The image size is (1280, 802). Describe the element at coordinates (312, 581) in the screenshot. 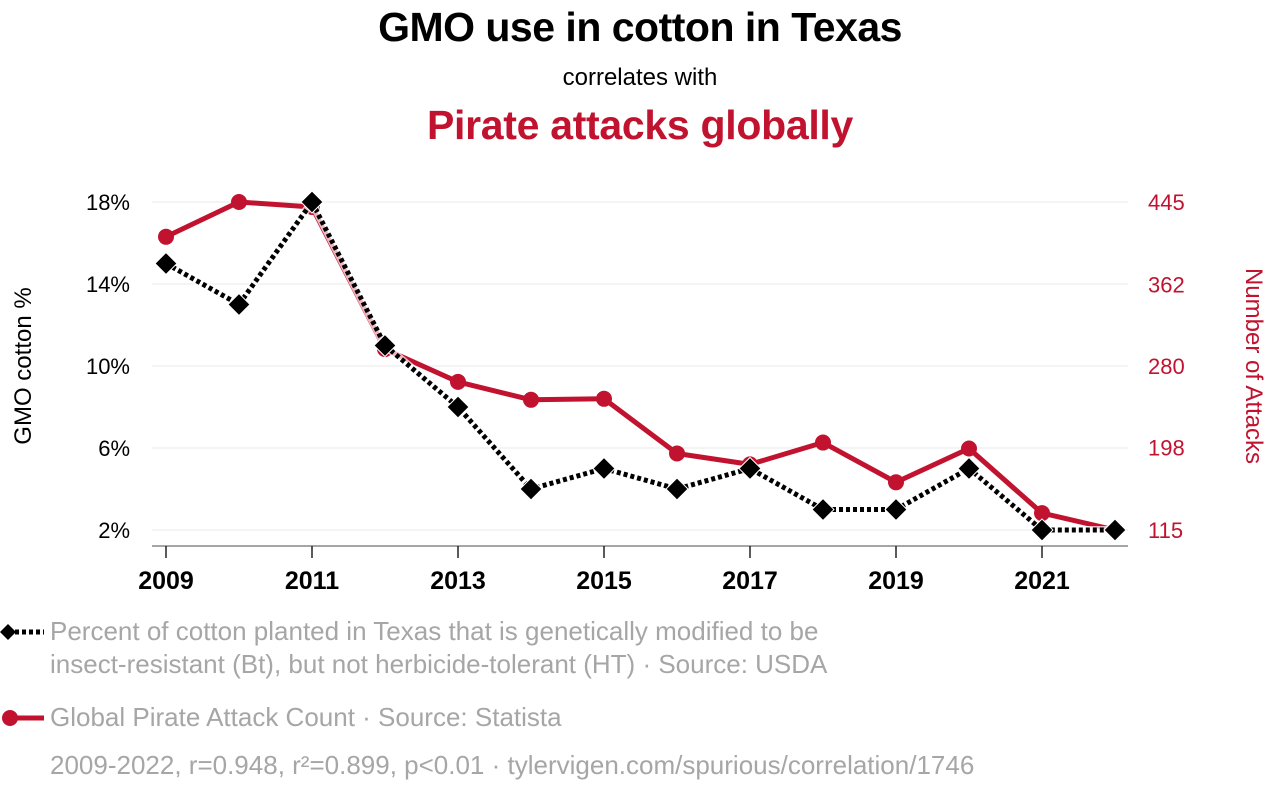

I see `x-tick-label: 2011` at that location.